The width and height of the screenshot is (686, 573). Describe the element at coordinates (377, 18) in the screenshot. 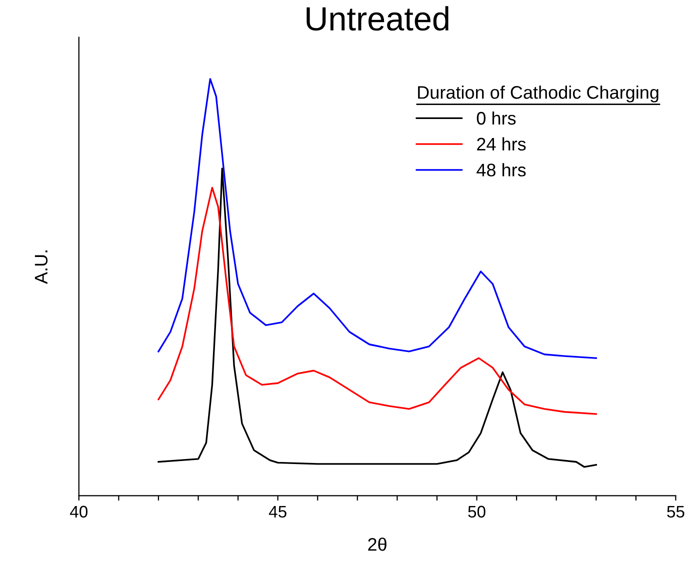

I see `chart-title: Untreated` at that location.